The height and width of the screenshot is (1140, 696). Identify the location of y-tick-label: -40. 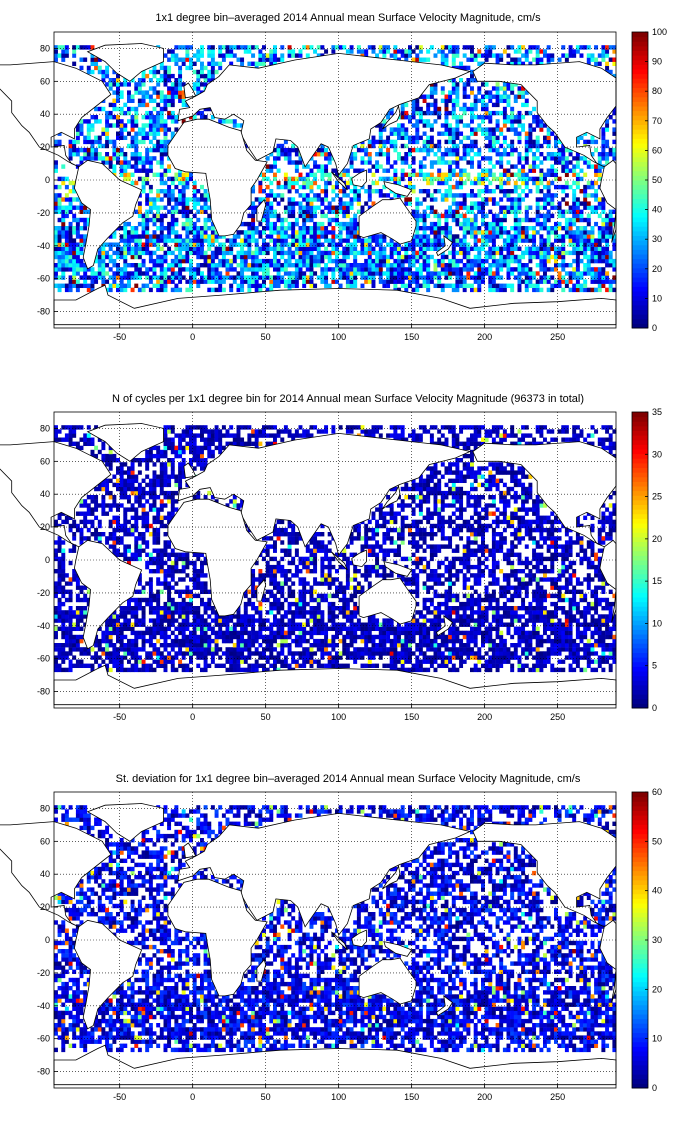
(43, 246).